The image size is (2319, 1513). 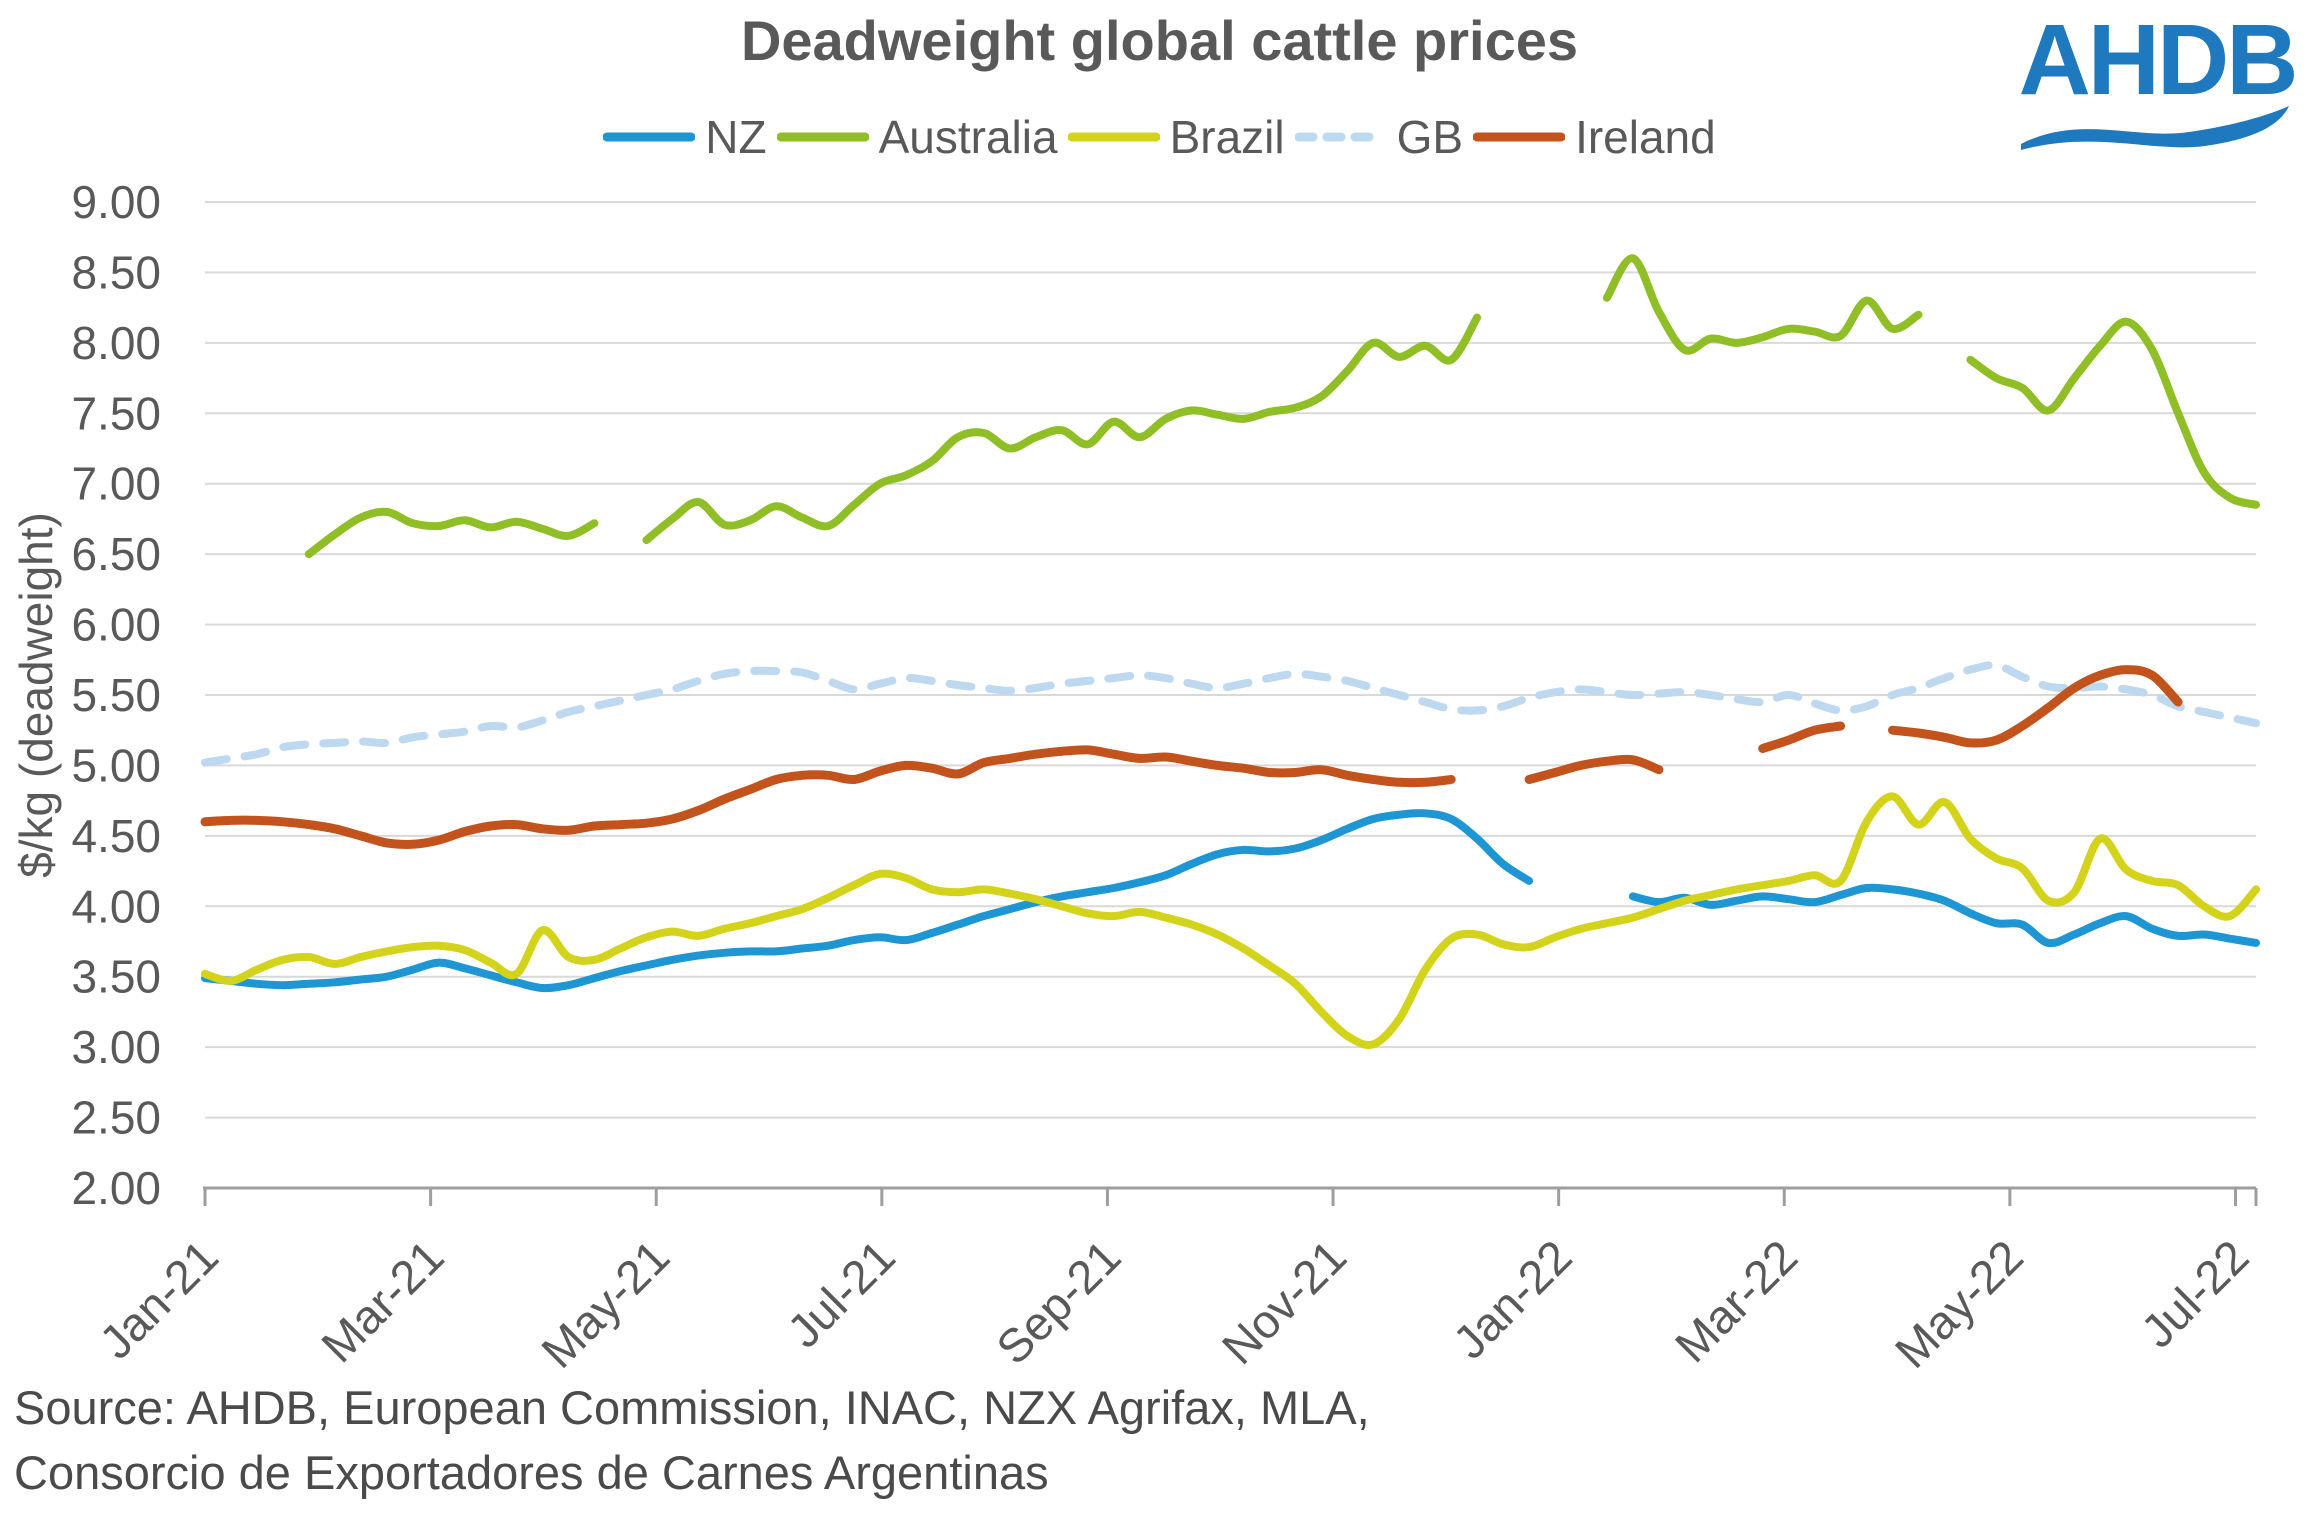 What do you see at coordinates (1736, 1301) in the screenshot?
I see `x-tick-label: Mar-22` at bounding box center [1736, 1301].